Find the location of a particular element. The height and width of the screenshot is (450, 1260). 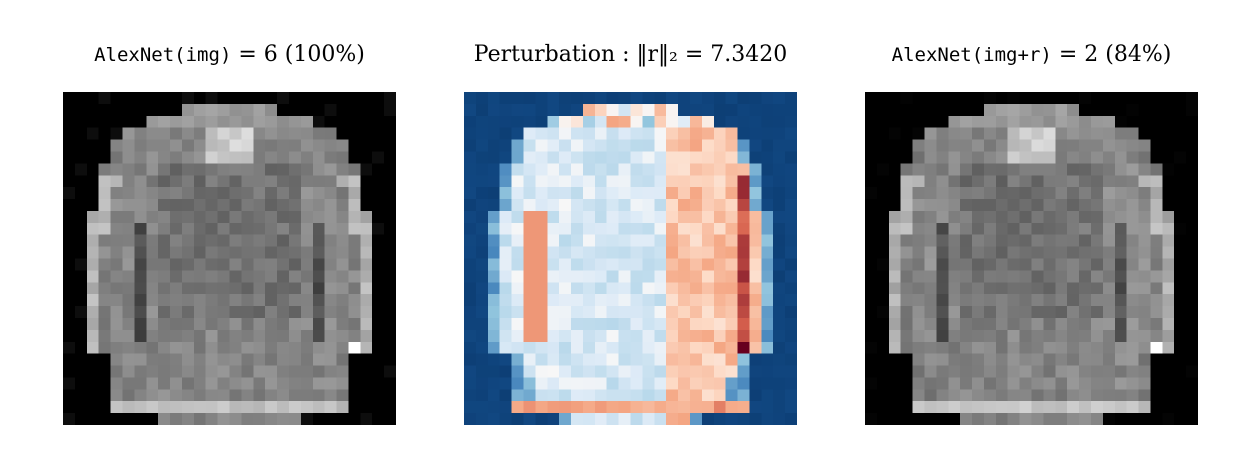

original-title: AlexNet(img) = 6 (100%) is located at coordinates (229, 54).